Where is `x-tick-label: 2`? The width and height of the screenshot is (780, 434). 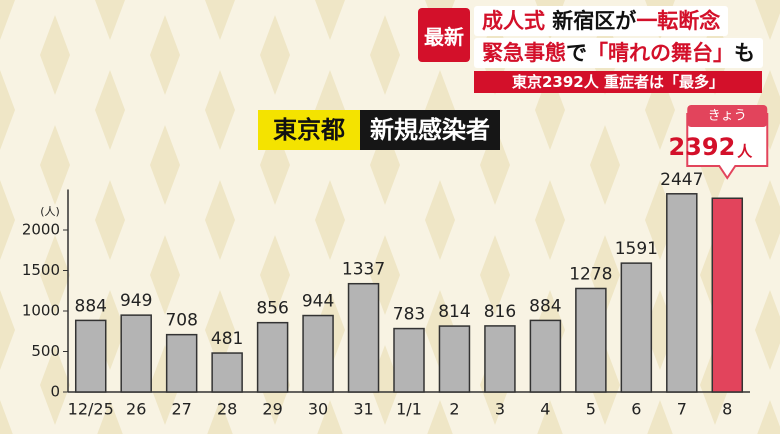
x-tick-label: 2 is located at coordinates (454, 409).